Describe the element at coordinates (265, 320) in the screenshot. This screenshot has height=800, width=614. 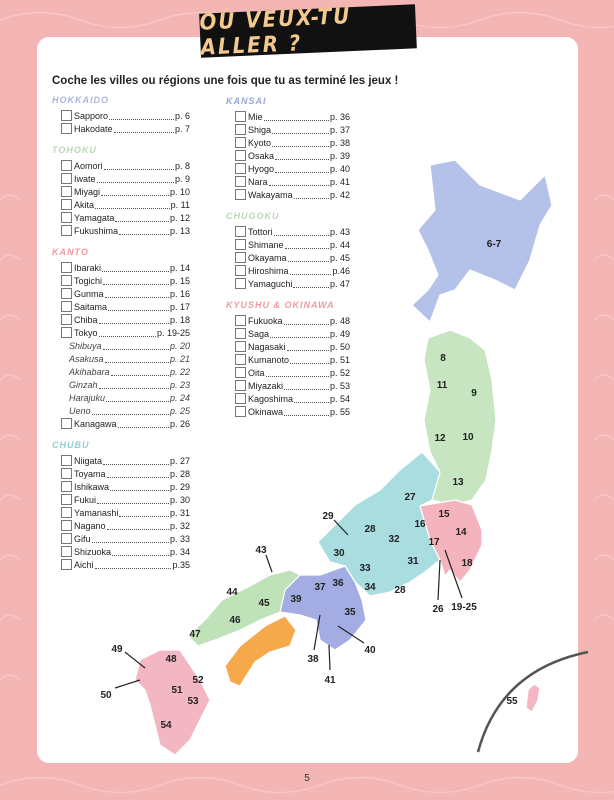
I see `item-name: Fukuoka` at that location.